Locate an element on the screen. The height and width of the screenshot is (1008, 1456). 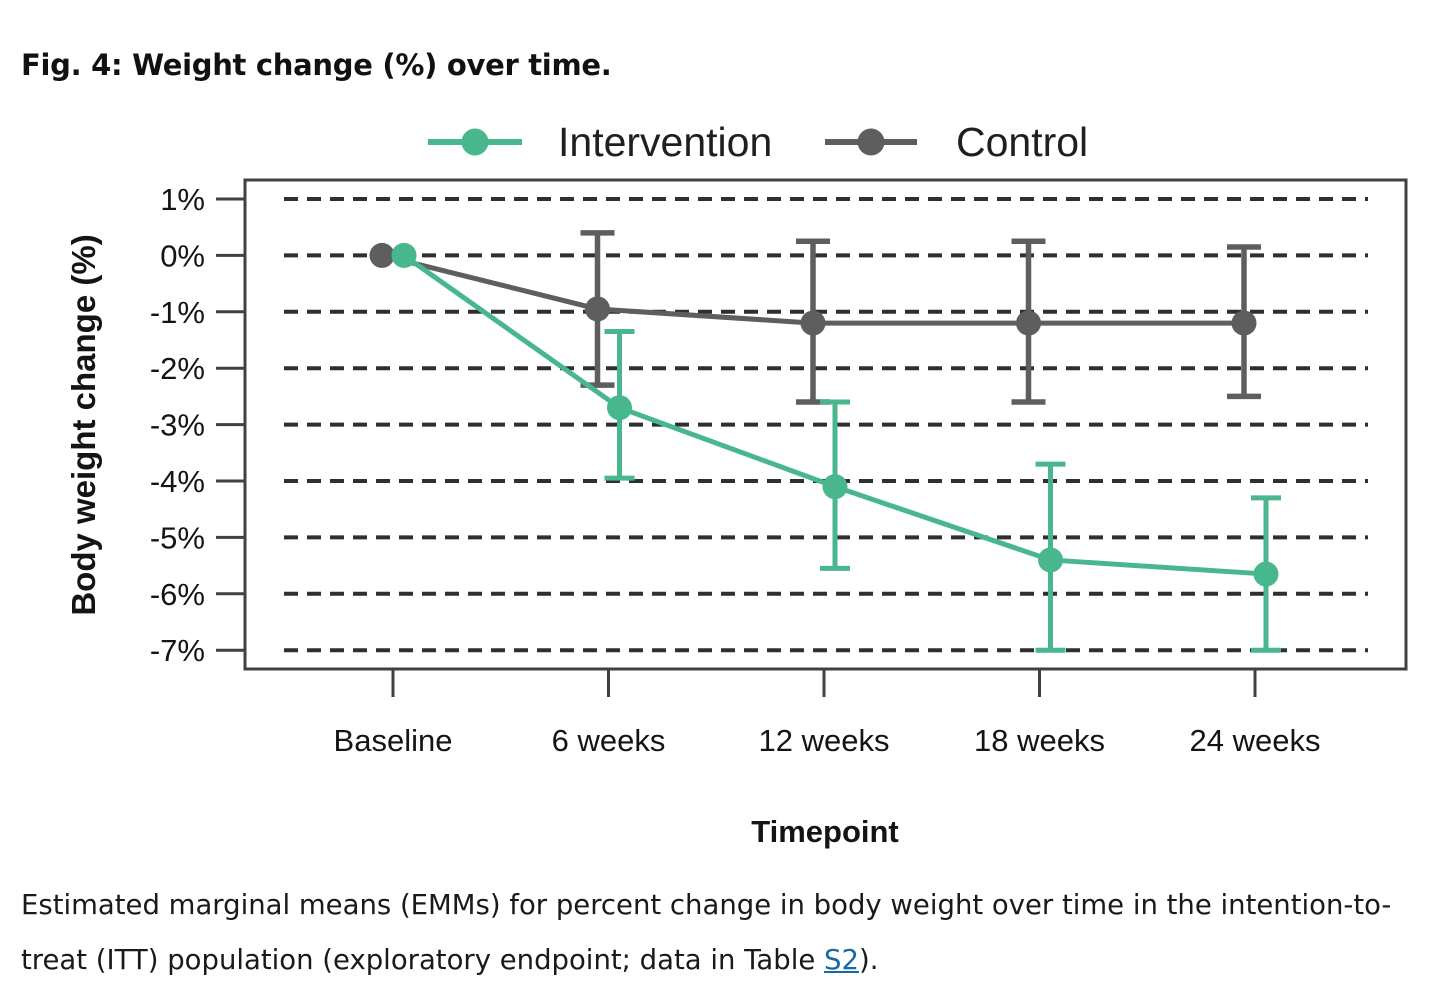
x-tick-label: 12 weeks is located at coordinates (824, 740).